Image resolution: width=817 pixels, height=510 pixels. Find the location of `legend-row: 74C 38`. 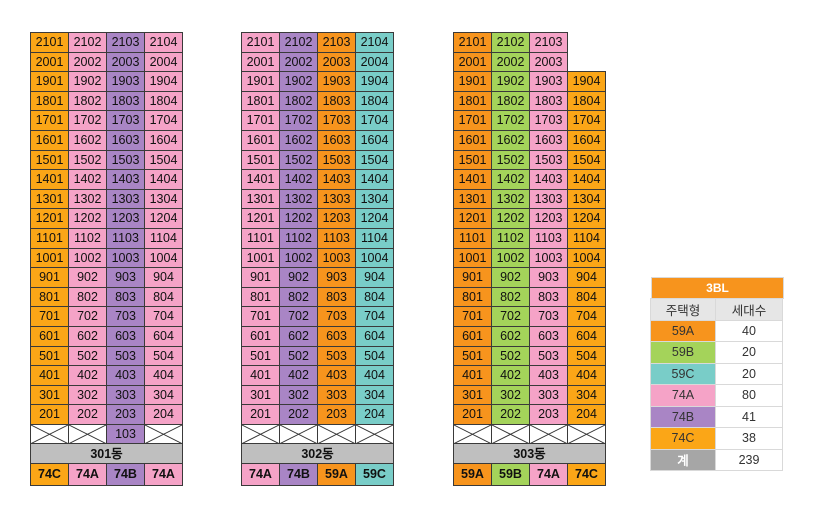

legend-row: 74C 38 is located at coordinates (717, 438).